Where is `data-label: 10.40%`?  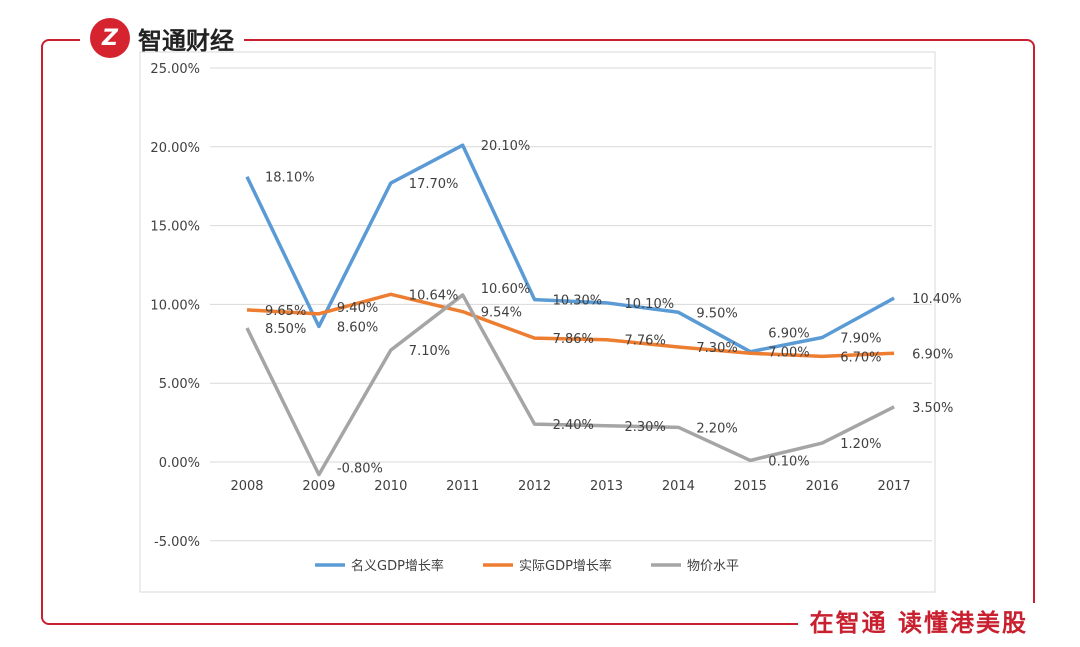 data-label: 10.40% is located at coordinates (937, 299).